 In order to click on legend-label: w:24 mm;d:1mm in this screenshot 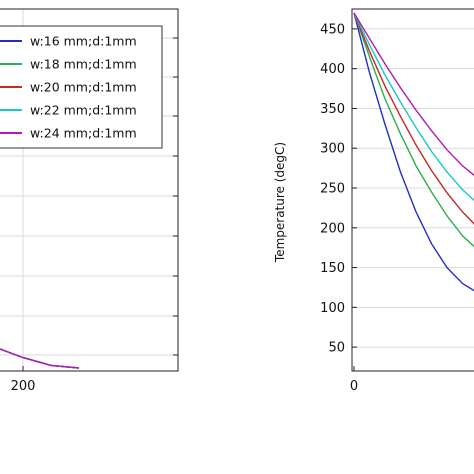, I will do `click(83, 133)`.